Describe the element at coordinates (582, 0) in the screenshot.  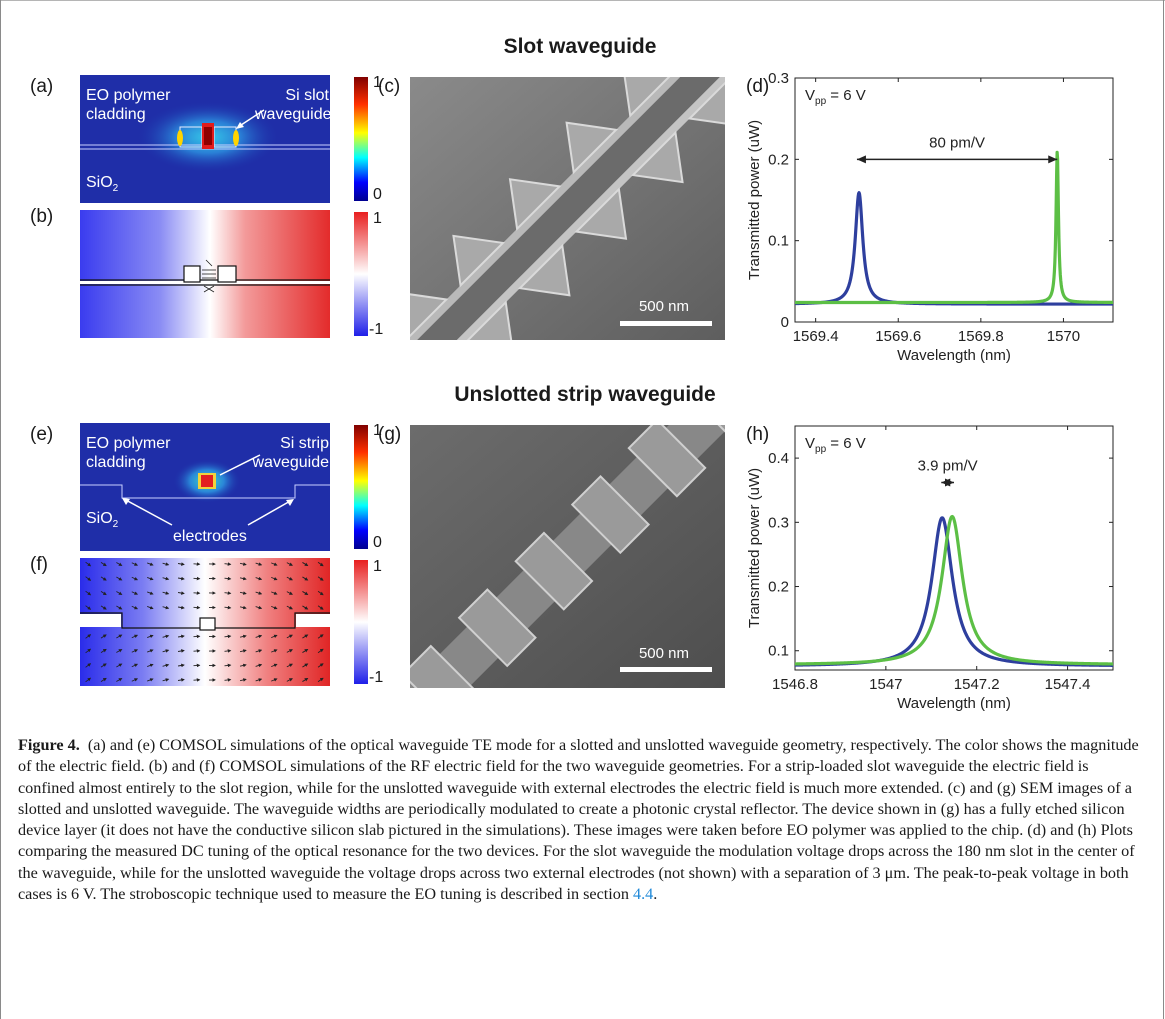
I see `frame-top-border` at that location.